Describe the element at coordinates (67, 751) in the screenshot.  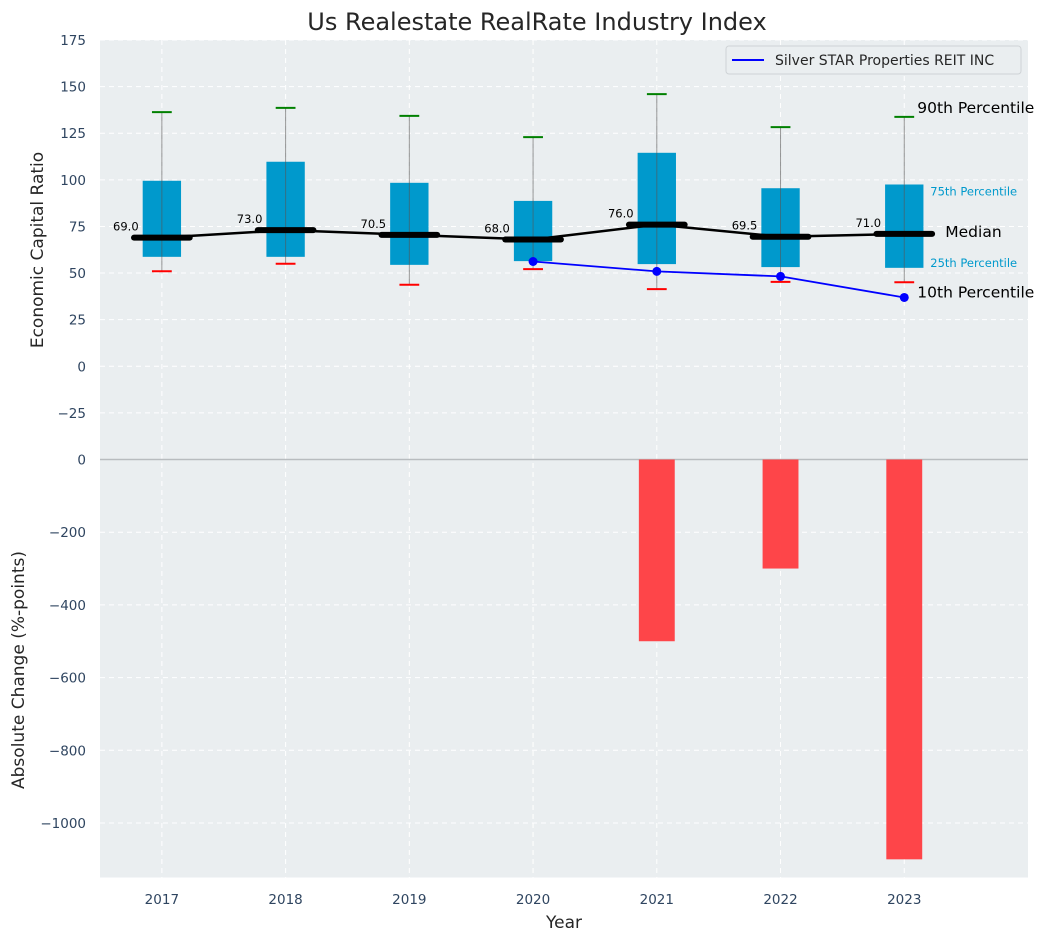
I see `bottom-y-tick-label: −800` at that location.